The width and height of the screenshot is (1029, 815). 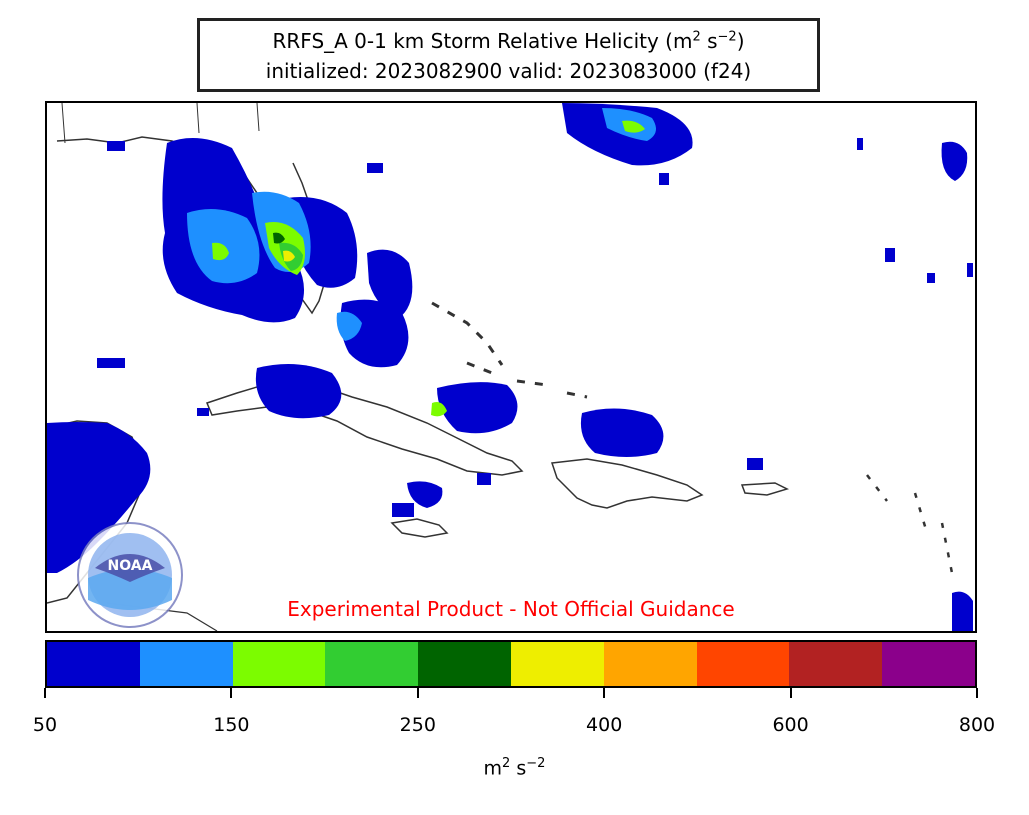 I want to click on colorbar-tick-label: 250, so click(x=417, y=725).